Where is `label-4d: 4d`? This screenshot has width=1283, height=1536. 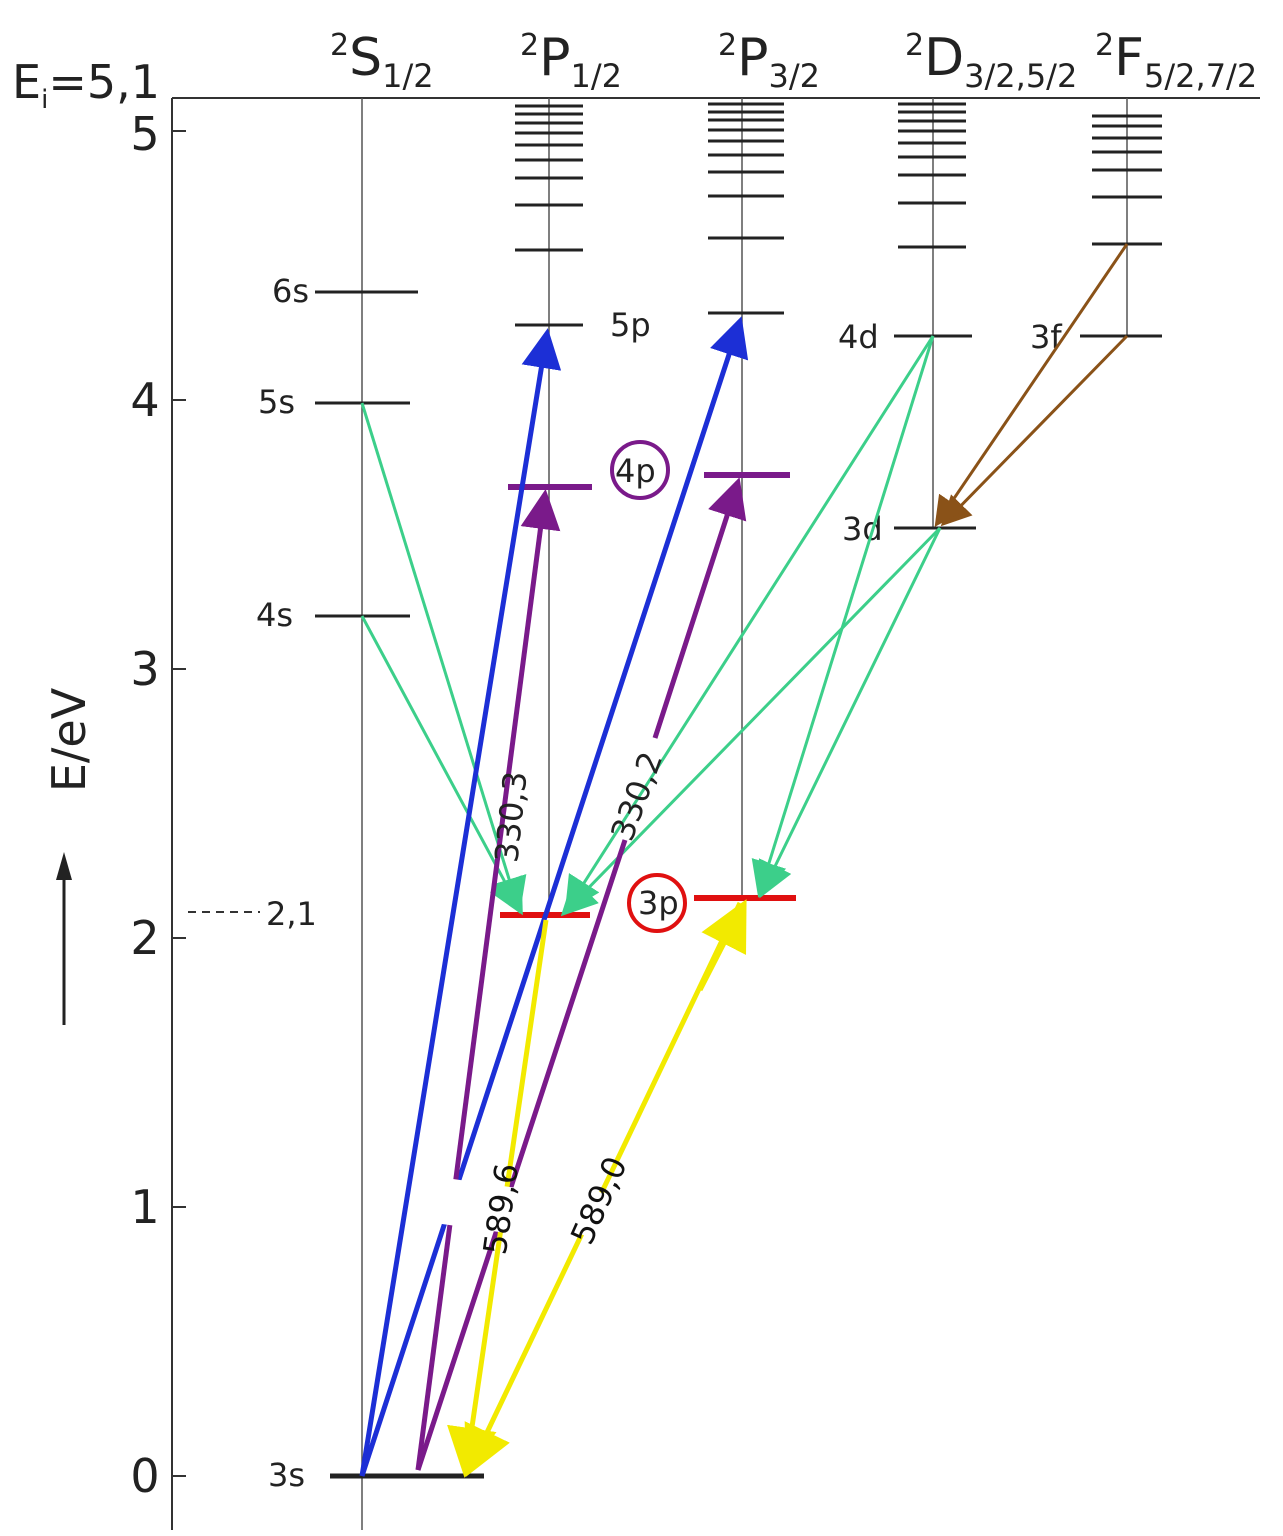 label-4d: 4d is located at coordinates (858, 337).